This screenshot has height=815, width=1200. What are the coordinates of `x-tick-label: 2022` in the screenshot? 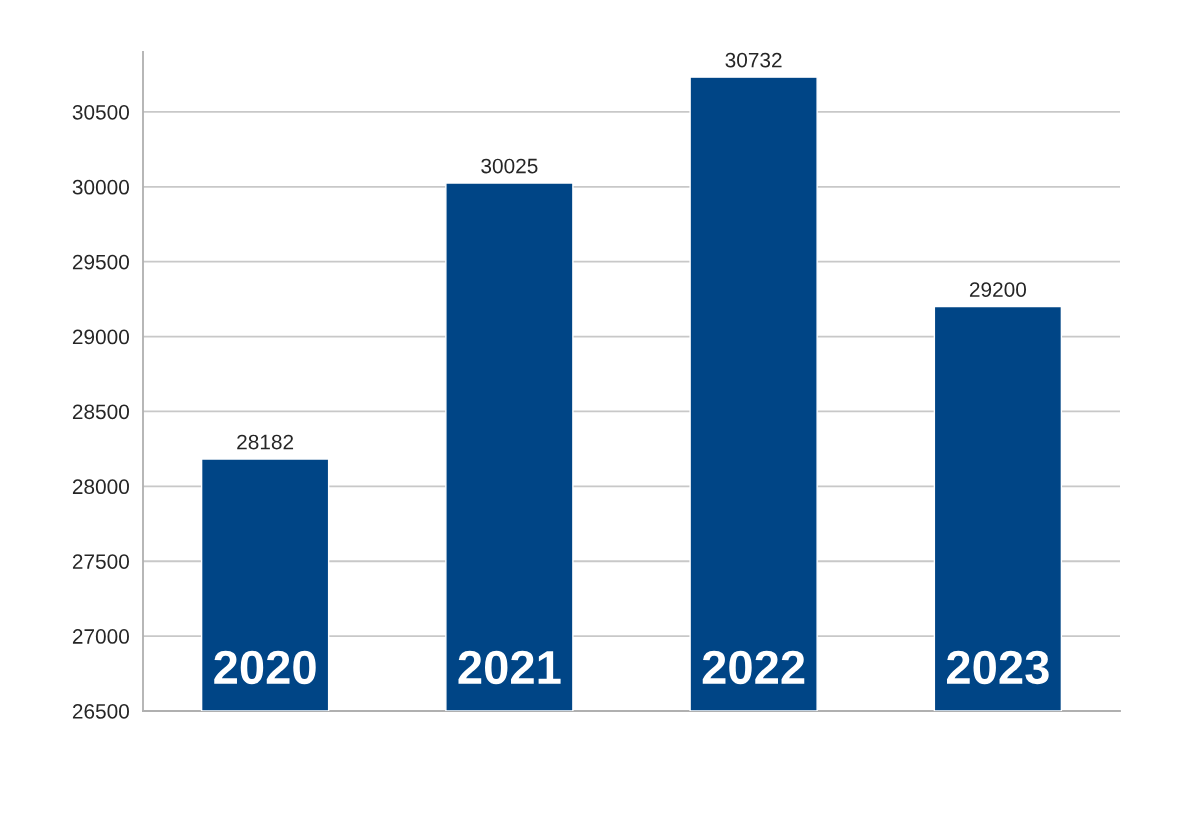 It's located at (753, 667).